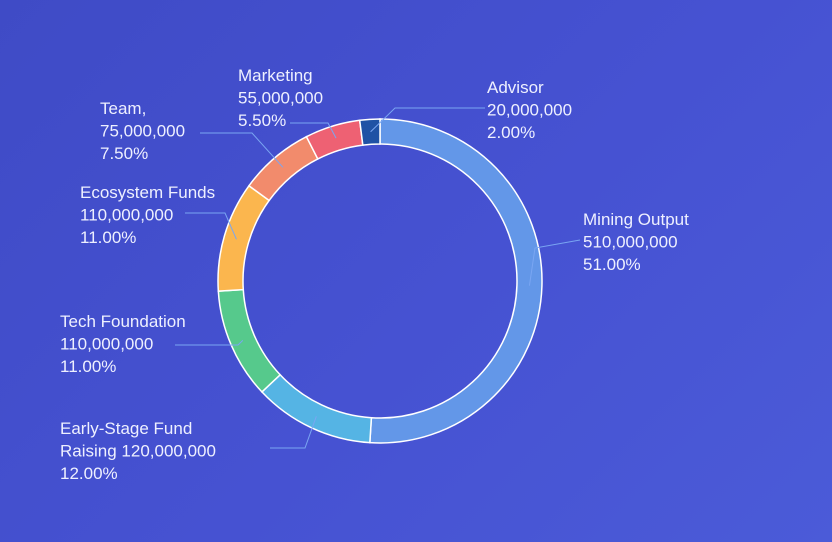 Image resolution: width=832 pixels, height=542 pixels. I want to click on slice-advisor, so click(369, 132).